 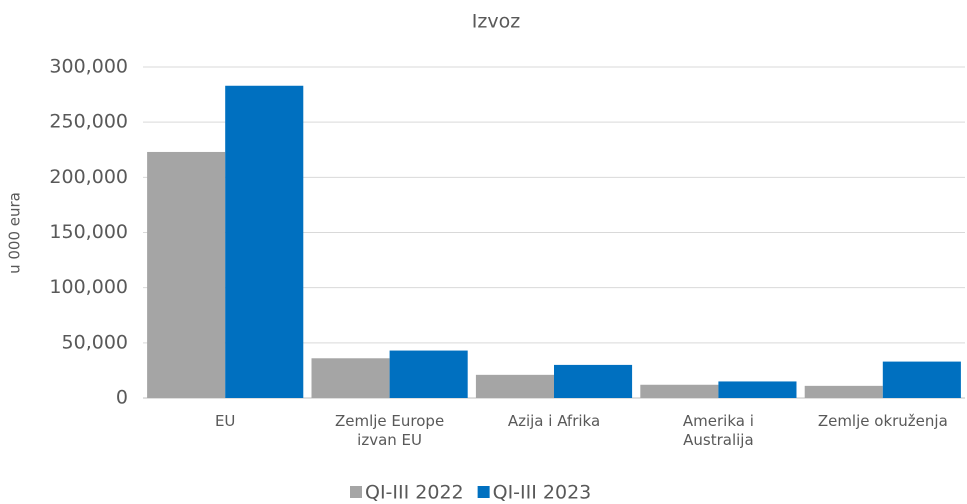 What do you see at coordinates (88, 177) in the screenshot?
I see `y-tick-label: 200,000` at bounding box center [88, 177].